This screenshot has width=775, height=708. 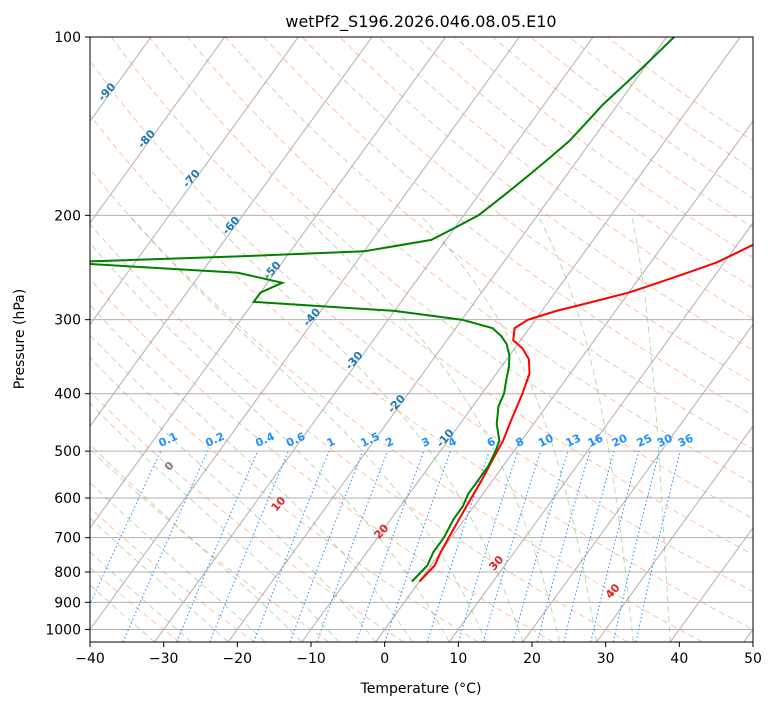 I want to click on mixing-ratio-label: 36, so click(x=686, y=440).